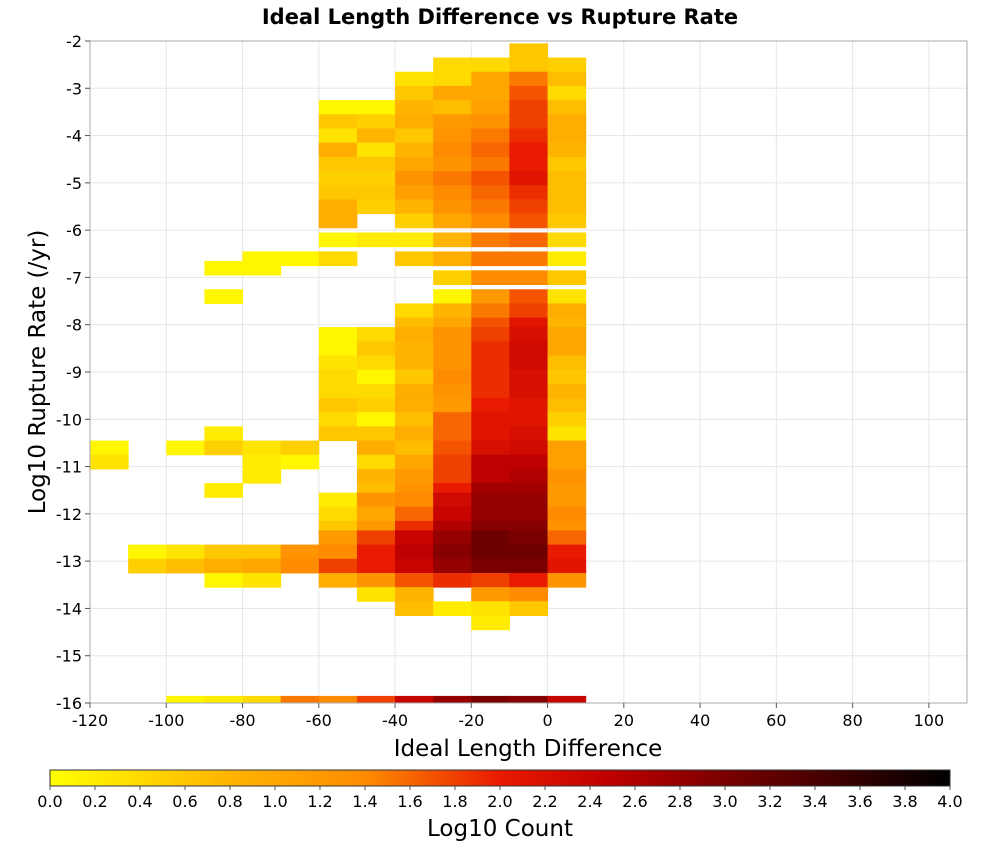 The image size is (1000, 850). I want to click on colorbar-tick-label: 0.6, so click(184, 801).